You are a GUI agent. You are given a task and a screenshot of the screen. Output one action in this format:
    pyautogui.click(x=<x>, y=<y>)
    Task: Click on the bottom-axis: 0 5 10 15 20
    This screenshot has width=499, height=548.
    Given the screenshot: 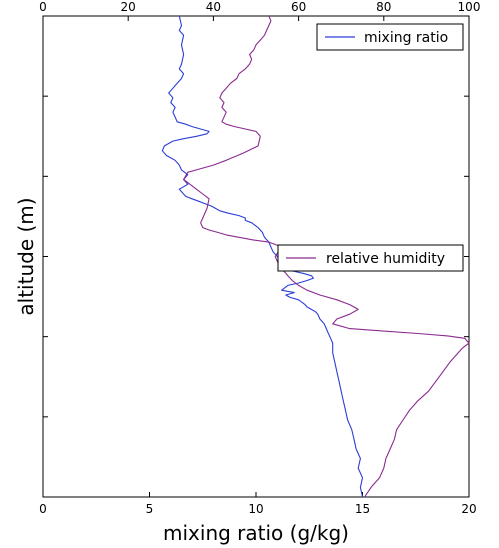 What is the action you would take?
    pyautogui.click(x=258, y=504)
    